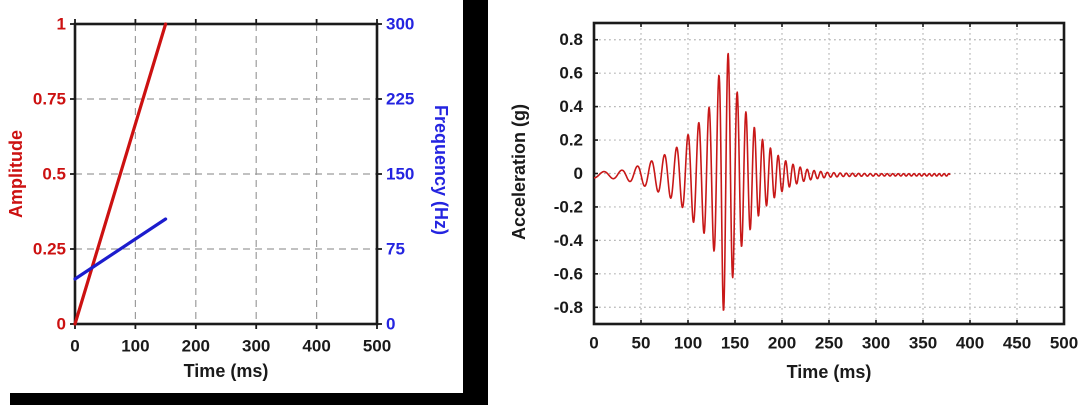 This screenshot has height=405, width=1086. Describe the element at coordinates (568, 206) in the screenshot. I see `acceleration-tick-label: -0.2` at that location.